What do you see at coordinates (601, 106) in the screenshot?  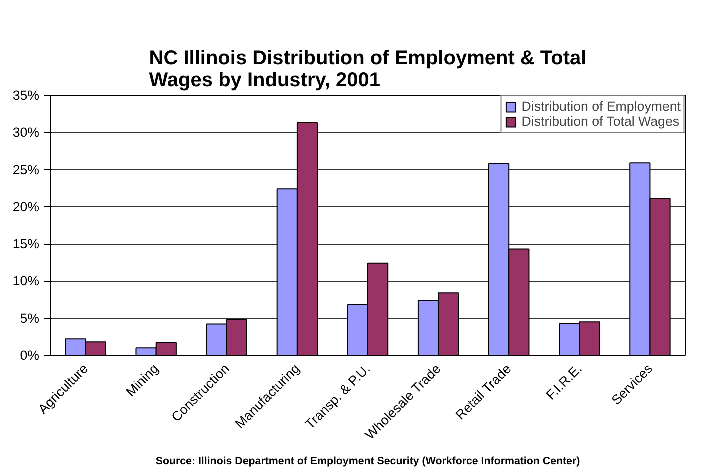 I see `legend-label: Distribution of Employment` at bounding box center [601, 106].